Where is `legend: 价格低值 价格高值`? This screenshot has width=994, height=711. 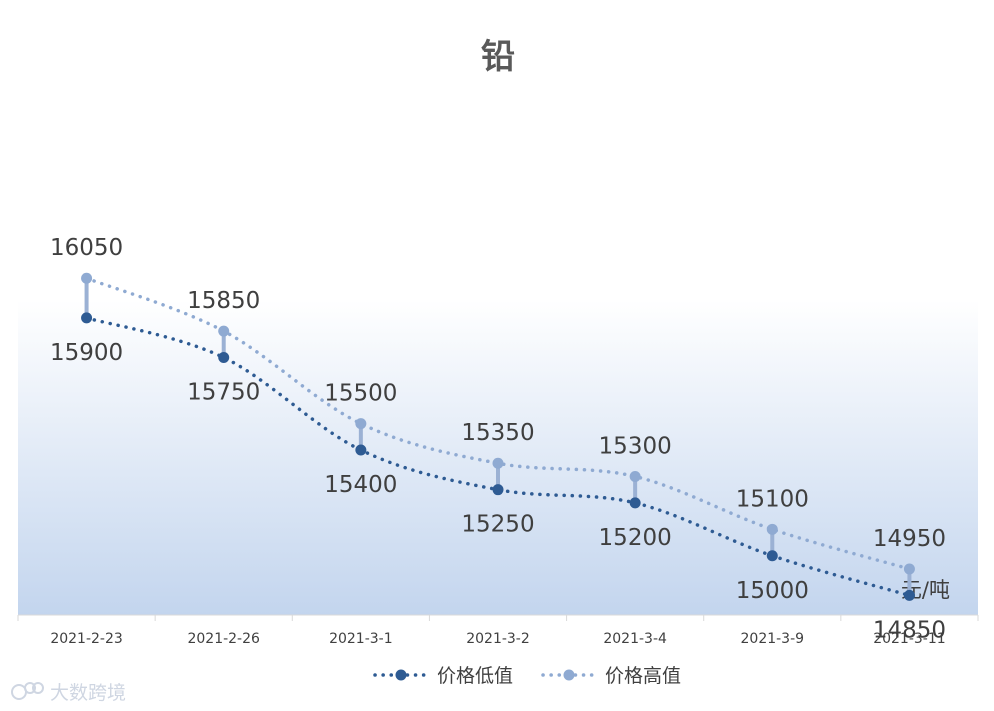
legend: 价格低值 价格高值 is located at coordinates (527, 676).